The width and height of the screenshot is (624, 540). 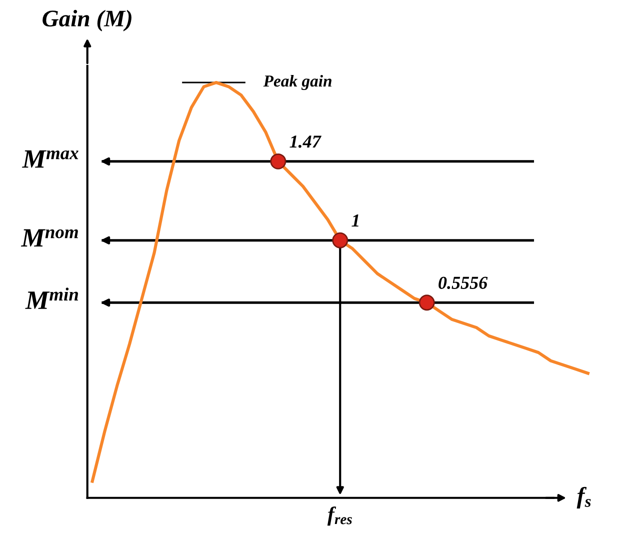 What do you see at coordinates (297, 82) in the screenshot?
I see `annotation: Peak gain` at bounding box center [297, 82].